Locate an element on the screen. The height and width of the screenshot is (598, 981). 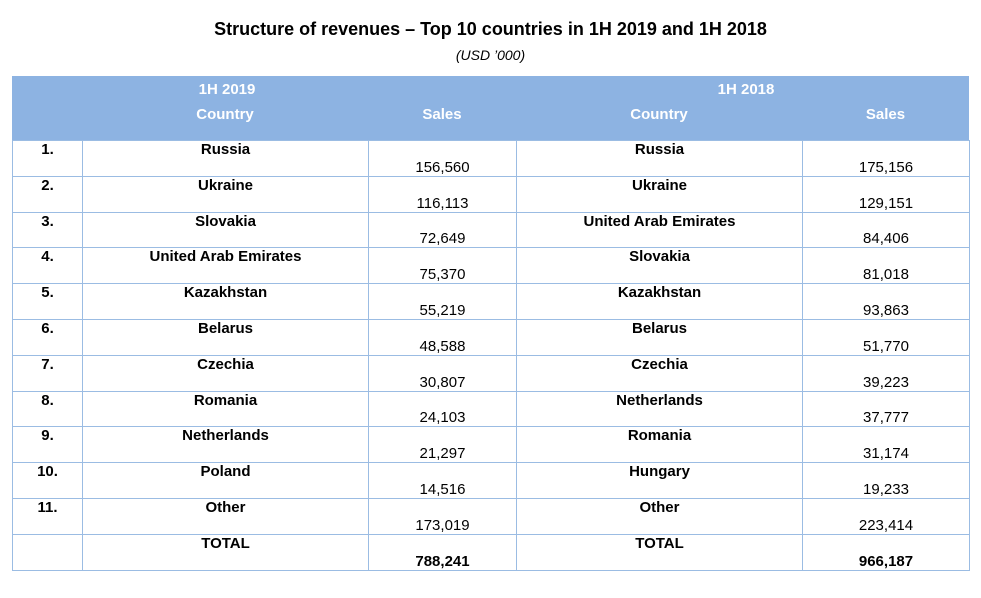
sales-2018-cell: 223,414 is located at coordinates (886, 516).